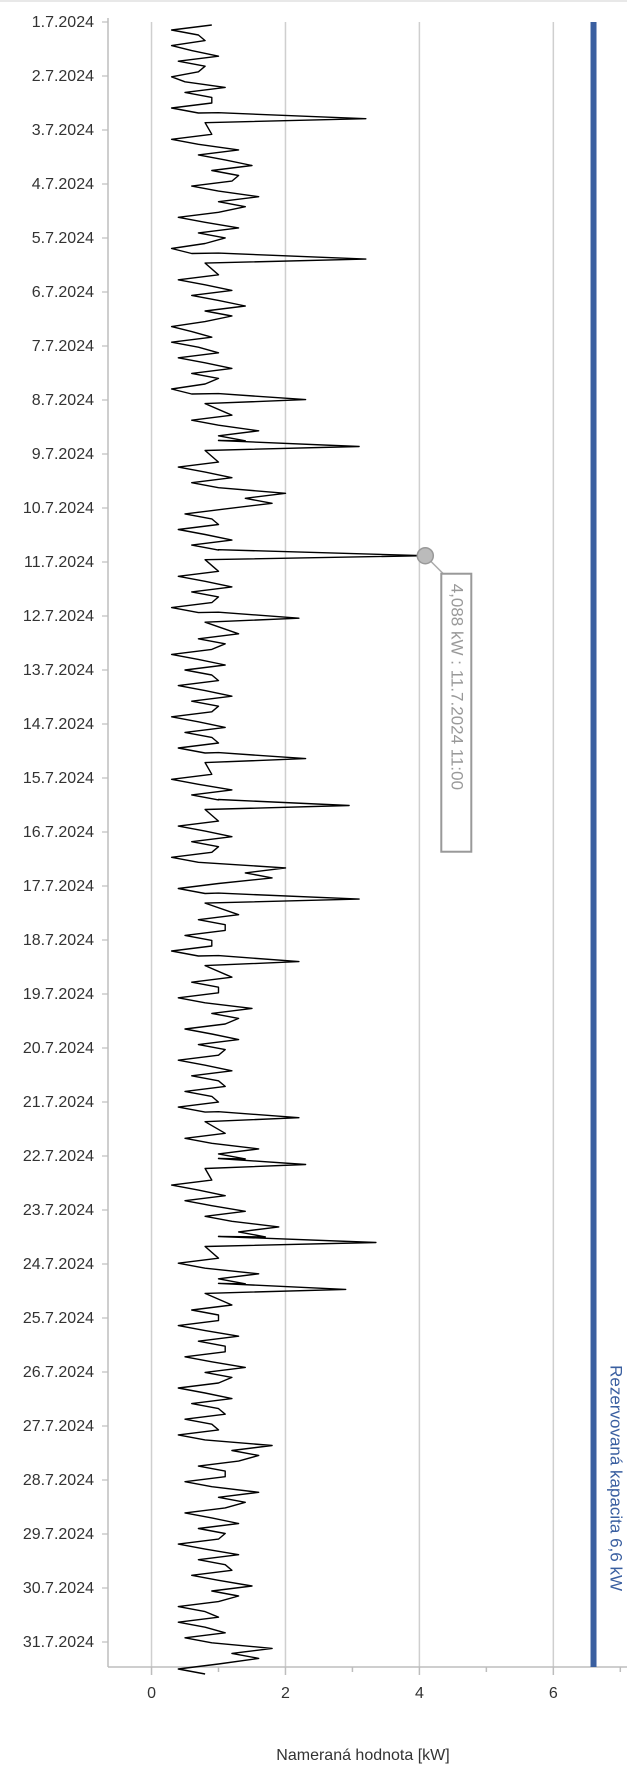 The image size is (627, 1770). I want to click on y-tick-label: 17.7.2024, so click(58, 886).